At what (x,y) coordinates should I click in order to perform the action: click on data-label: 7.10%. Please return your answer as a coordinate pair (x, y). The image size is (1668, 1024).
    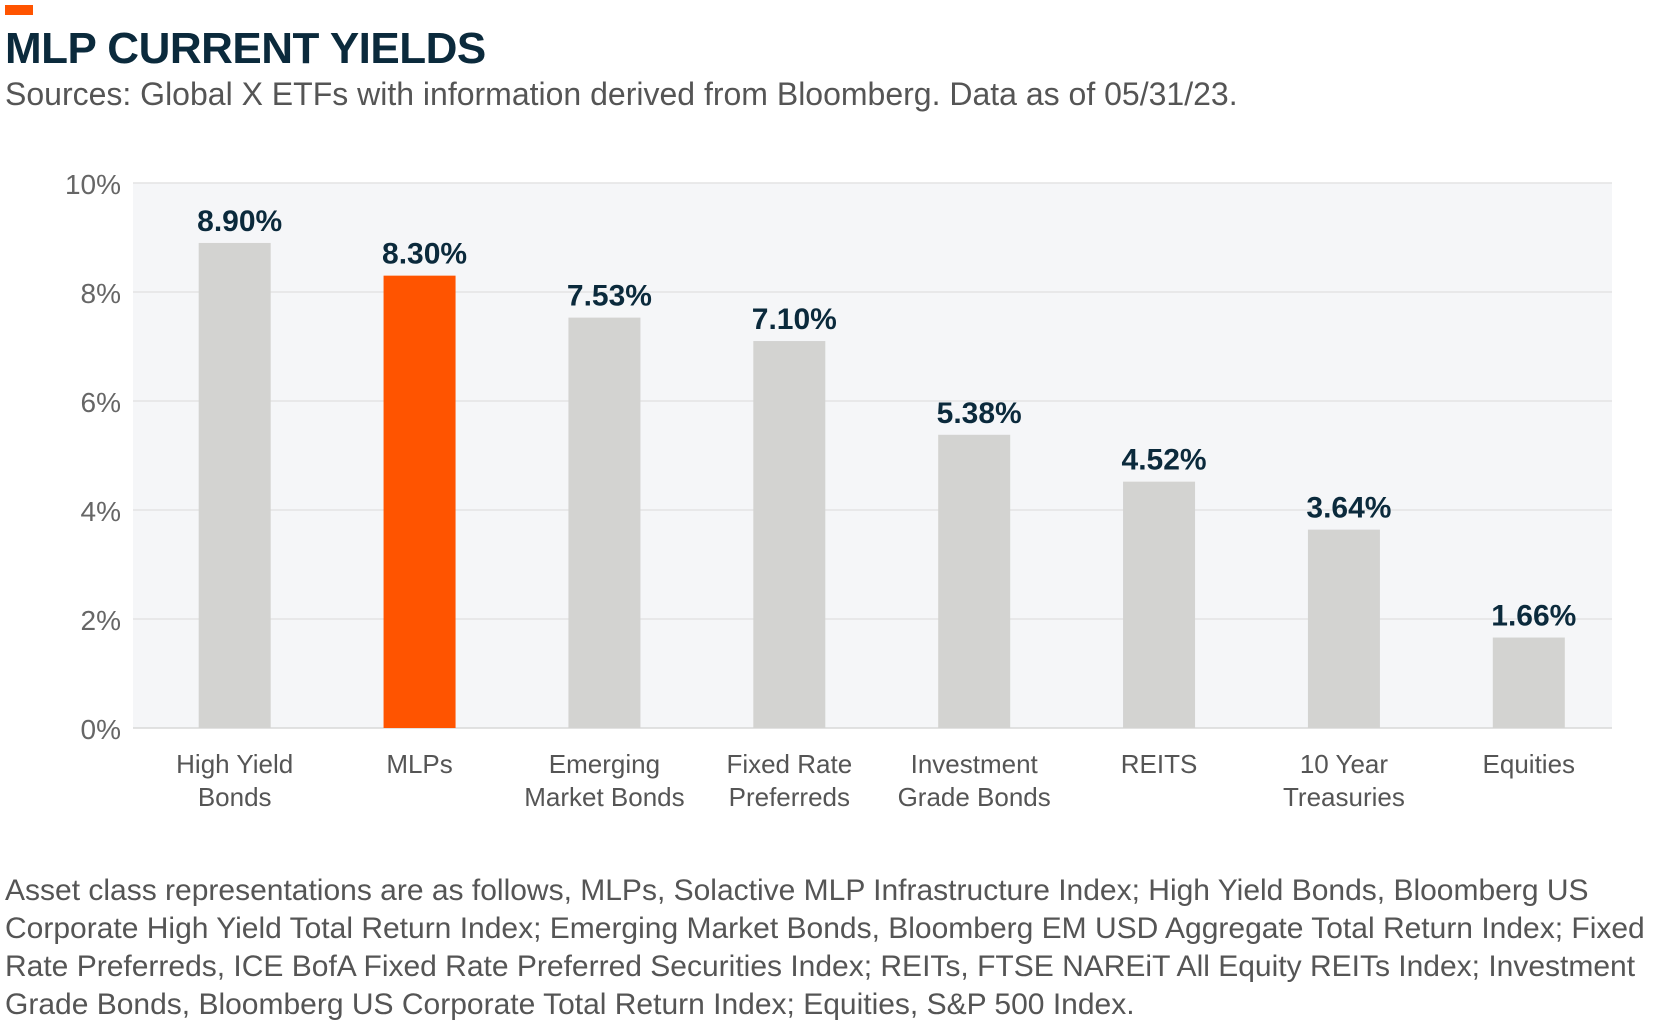
    Looking at the image, I should click on (794, 319).